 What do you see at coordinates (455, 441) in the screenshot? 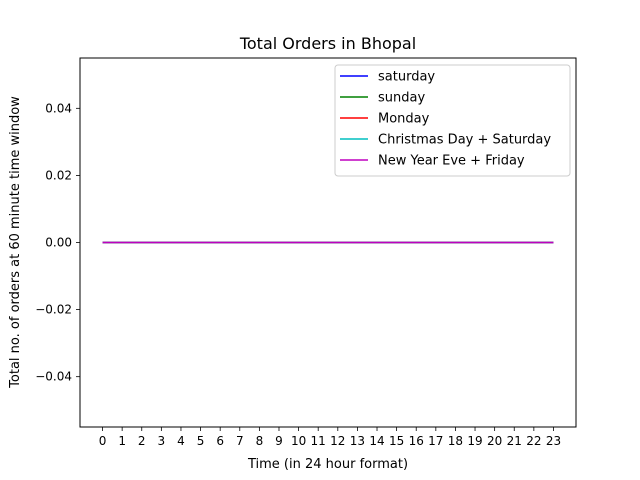
I see `x-tick-label: 18` at bounding box center [455, 441].